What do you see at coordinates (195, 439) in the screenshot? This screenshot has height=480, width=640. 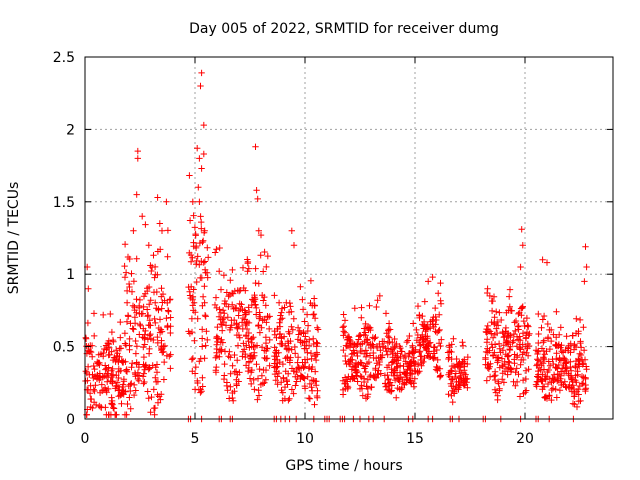 I see `x-tick-label: 5` at bounding box center [195, 439].